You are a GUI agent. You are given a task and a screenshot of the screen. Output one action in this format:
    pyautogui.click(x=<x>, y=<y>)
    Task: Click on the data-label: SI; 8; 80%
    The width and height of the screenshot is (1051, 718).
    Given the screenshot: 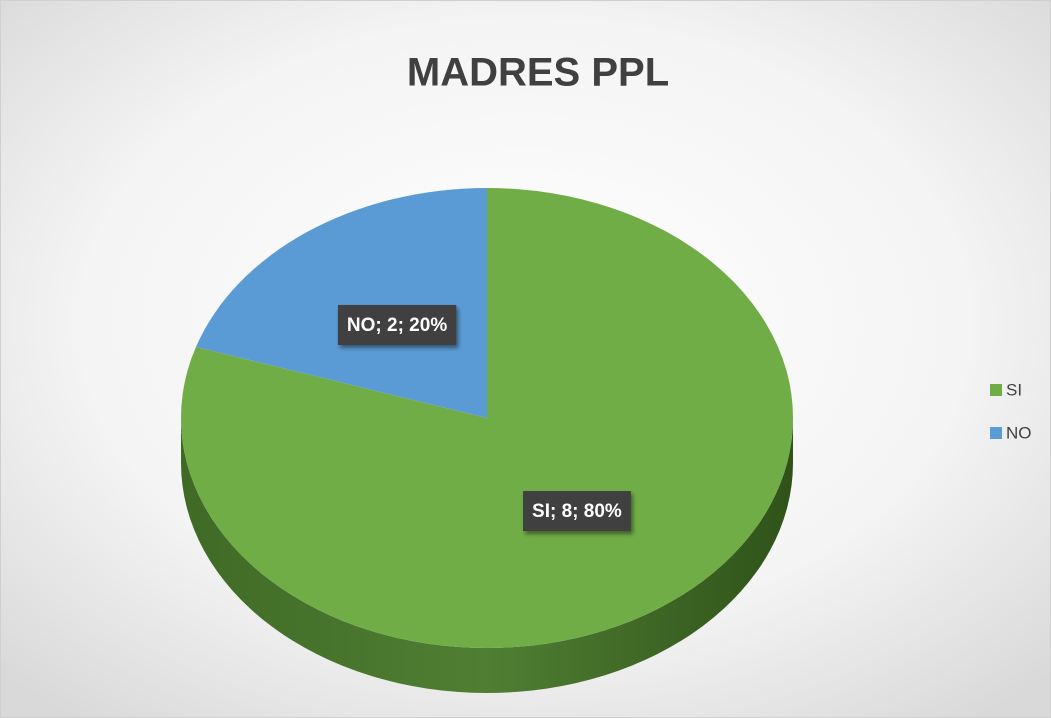 What is the action you would take?
    pyautogui.click(x=577, y=511)
    